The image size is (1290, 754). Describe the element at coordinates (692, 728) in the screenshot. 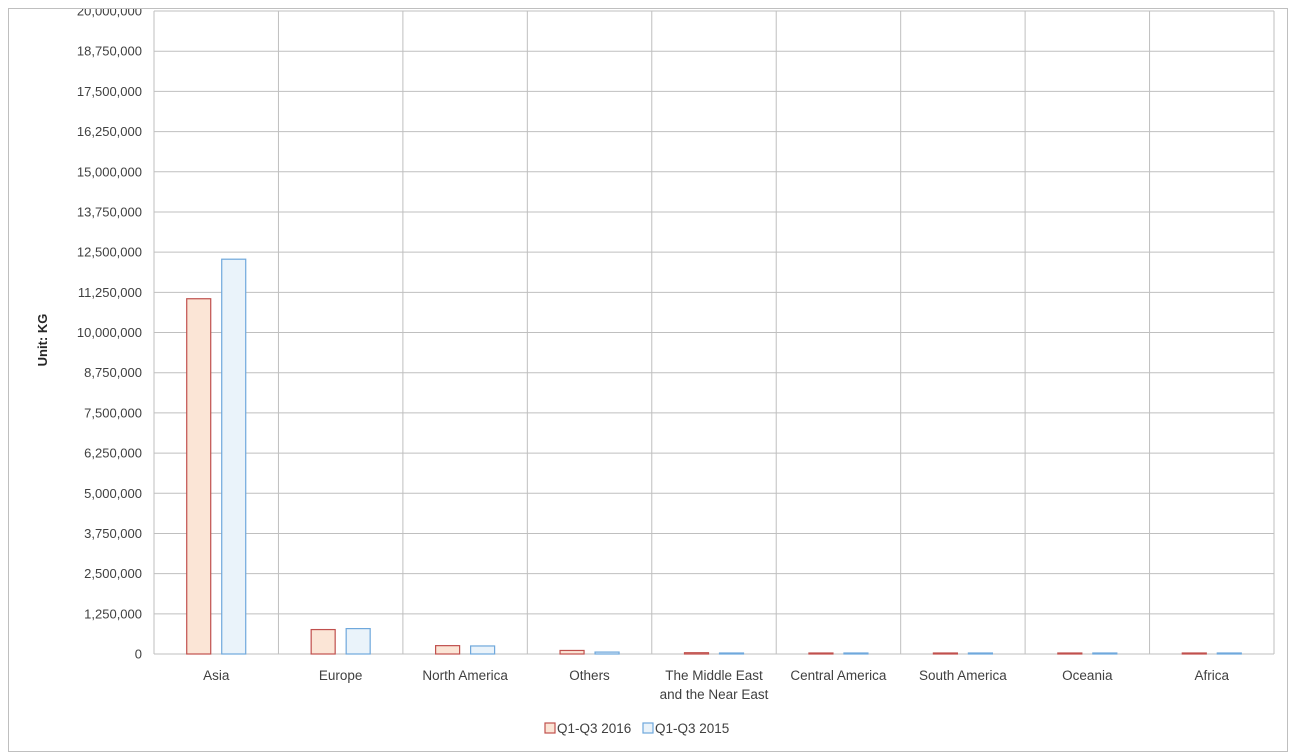

I see `legend-label: Q1-Q3 2015` at that location.